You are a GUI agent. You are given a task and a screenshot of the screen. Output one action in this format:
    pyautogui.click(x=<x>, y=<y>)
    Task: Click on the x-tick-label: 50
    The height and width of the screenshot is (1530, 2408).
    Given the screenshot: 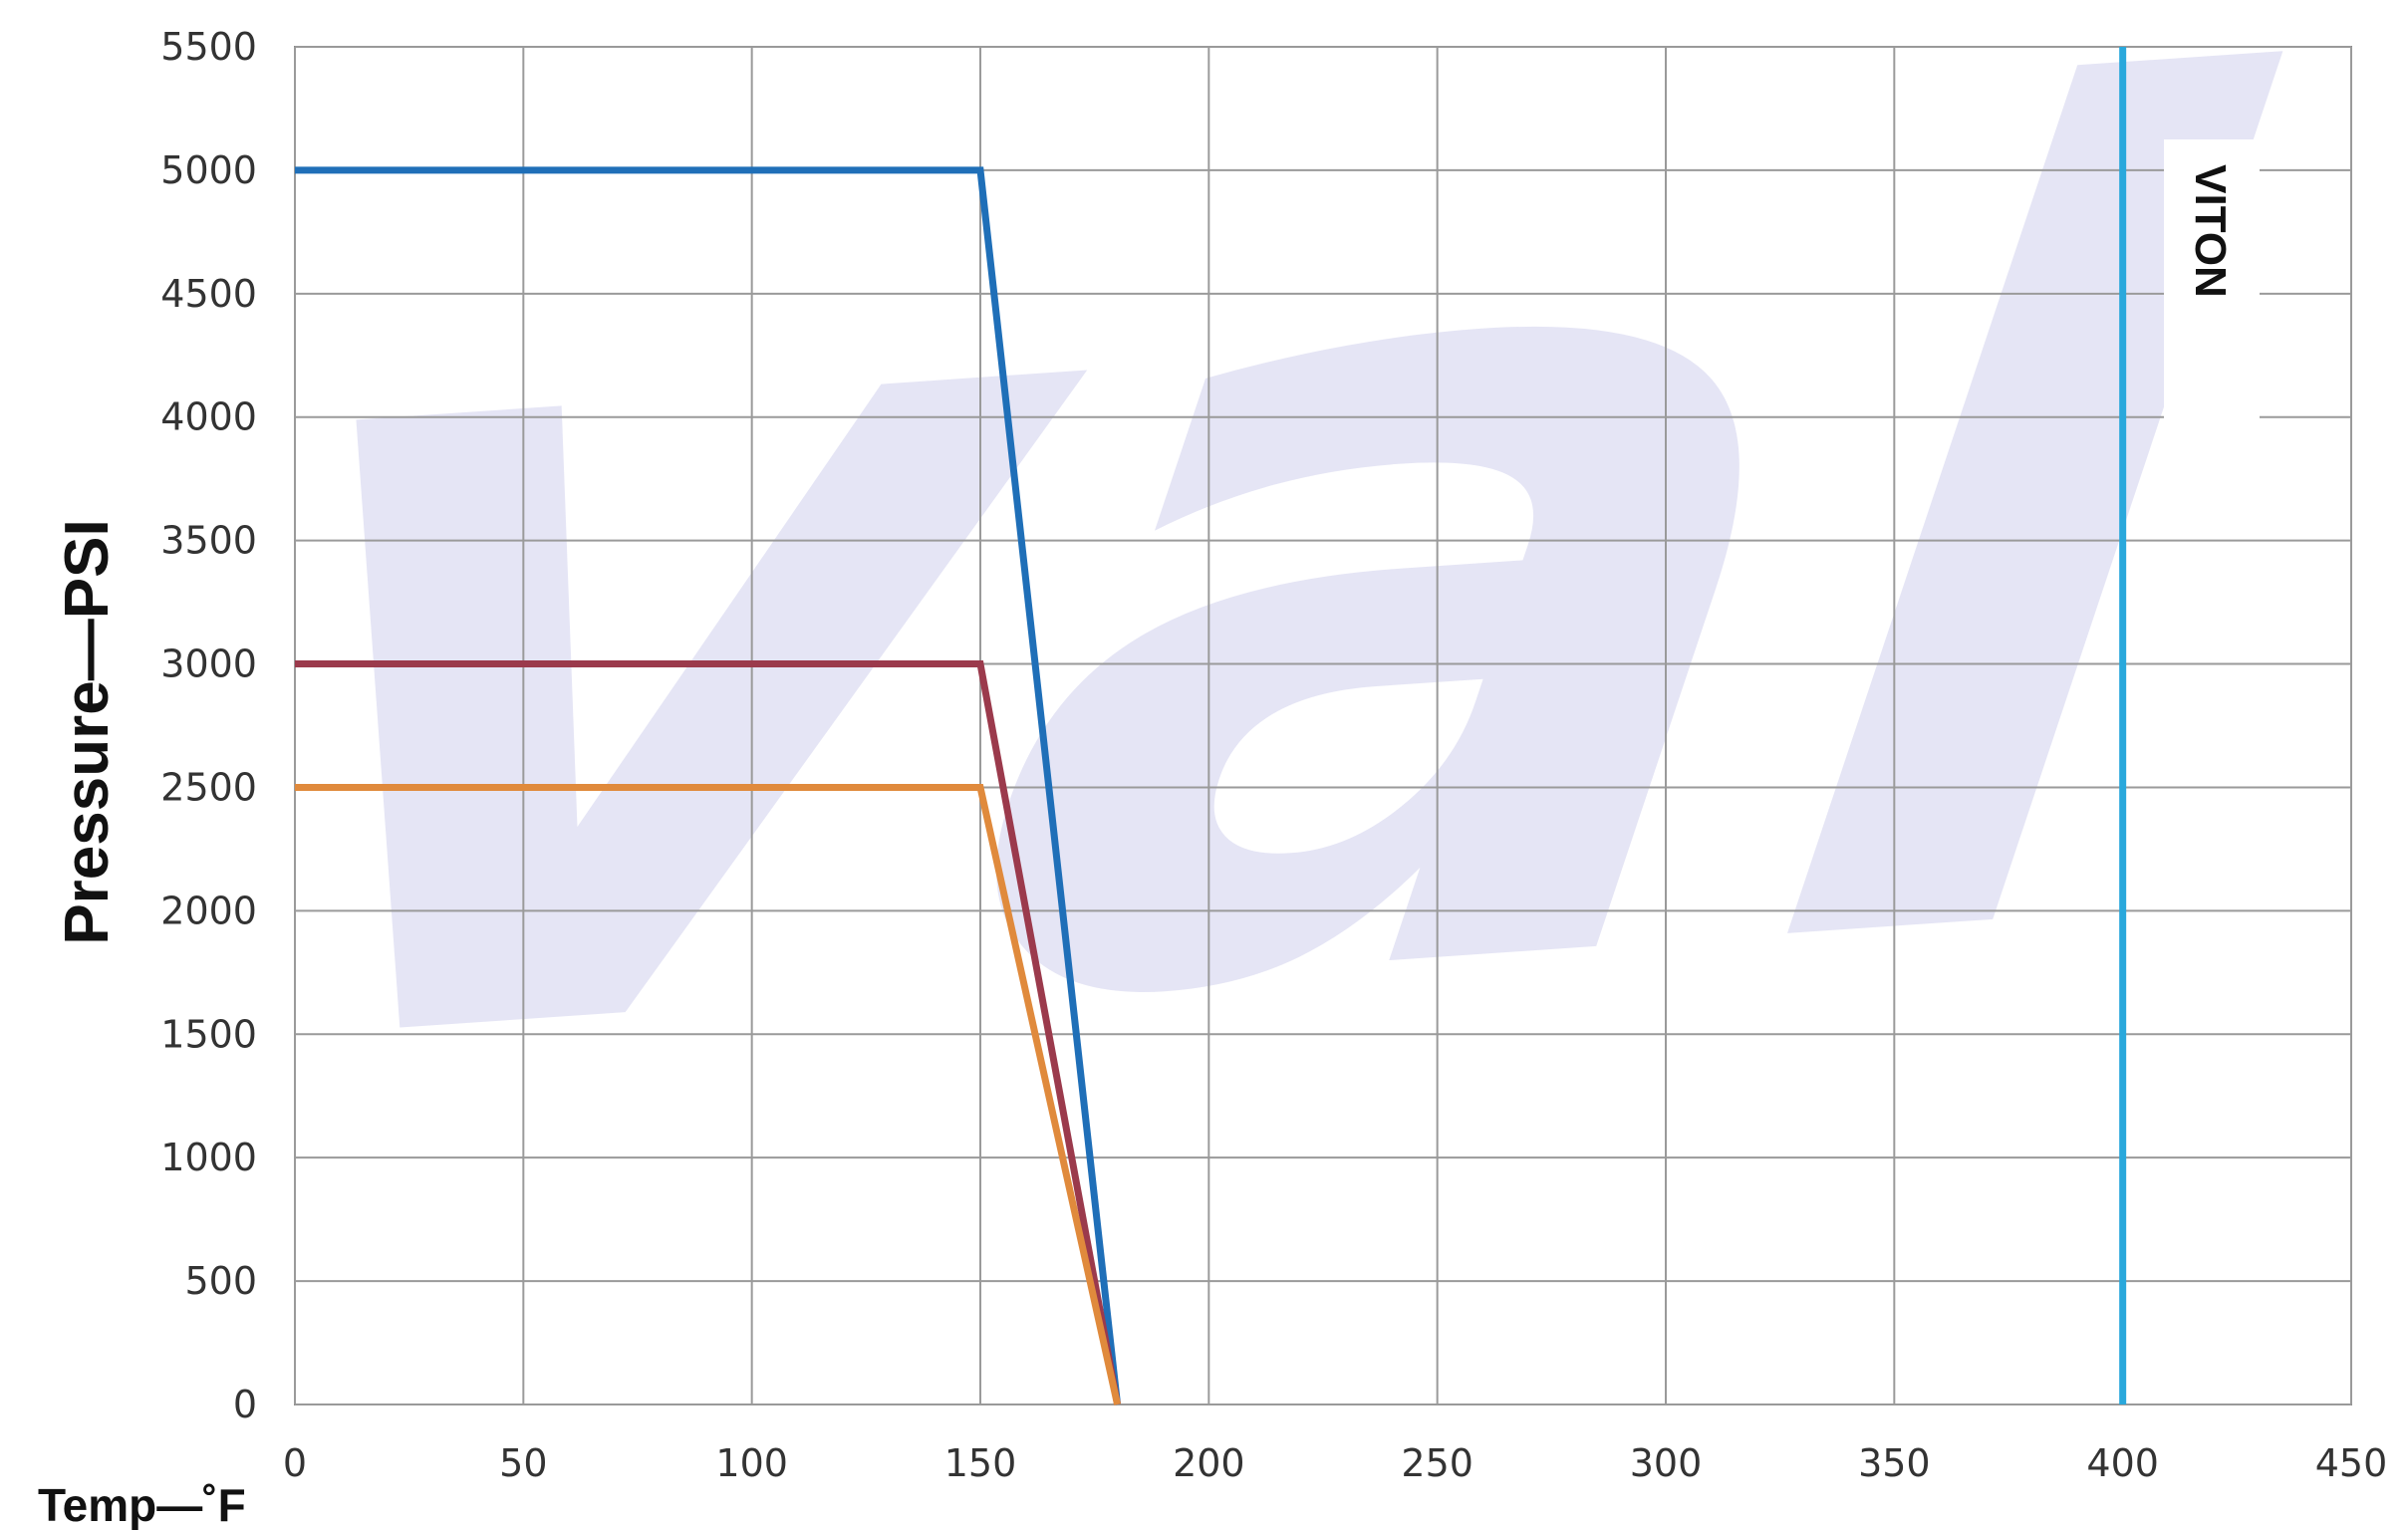 What is the action you would take?
    pyautogui.click(x=523, y=1463)
    